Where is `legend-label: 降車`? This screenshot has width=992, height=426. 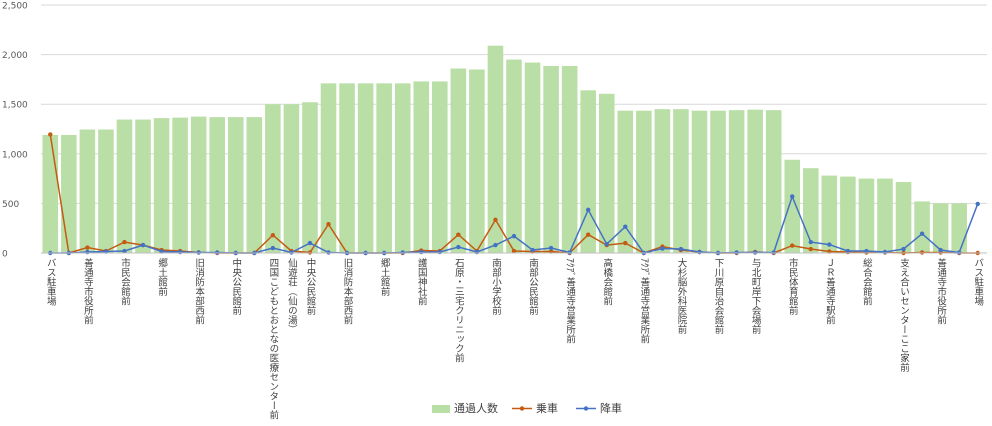
legend-label: 降車 is located at coordinates (611, 408).